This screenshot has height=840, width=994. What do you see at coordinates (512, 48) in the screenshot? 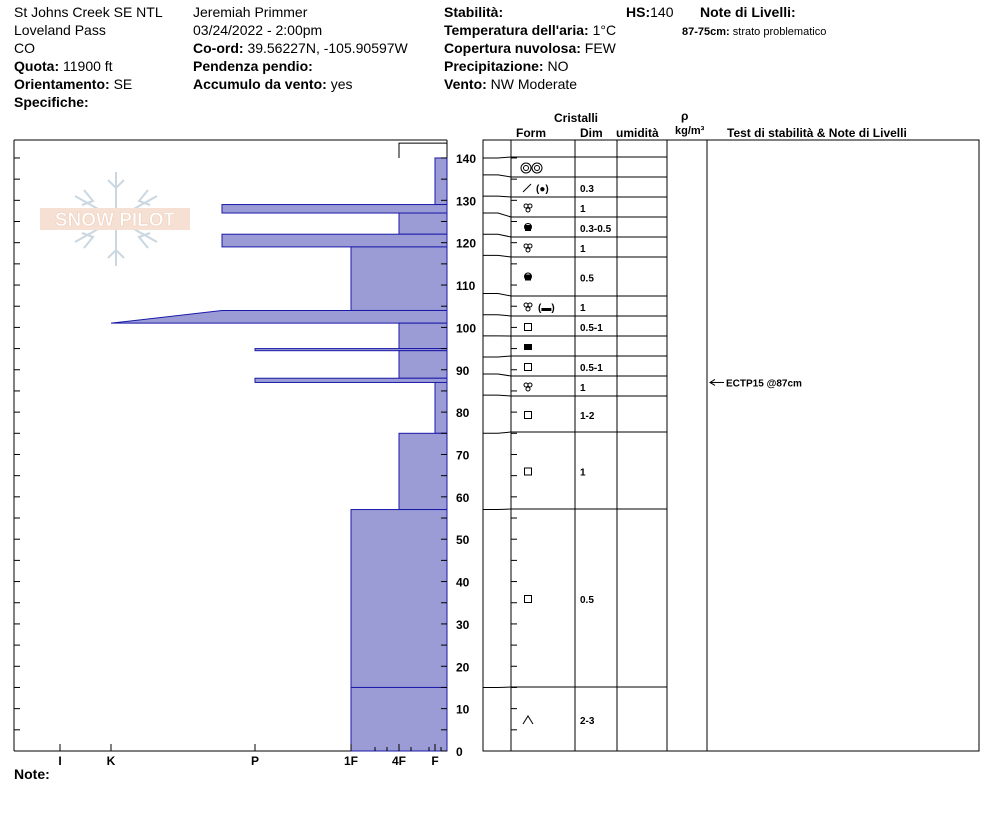
I see `cloud-label: Copertura nuvolosa:` at bounding box center [512, 48].